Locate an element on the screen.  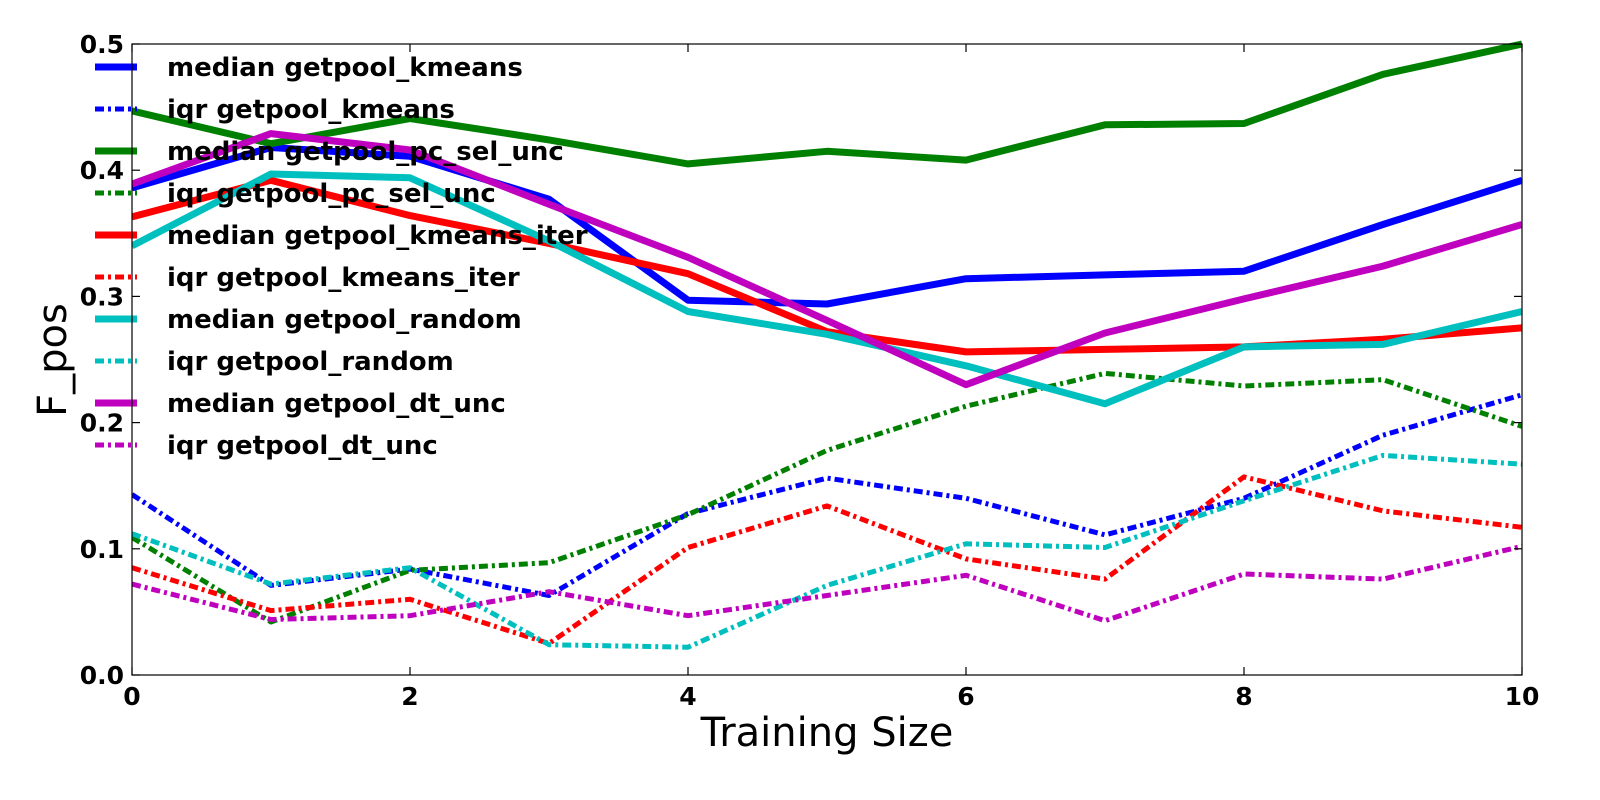
y-tick-label-0: 0.0 is located at coordinates (102, 675).